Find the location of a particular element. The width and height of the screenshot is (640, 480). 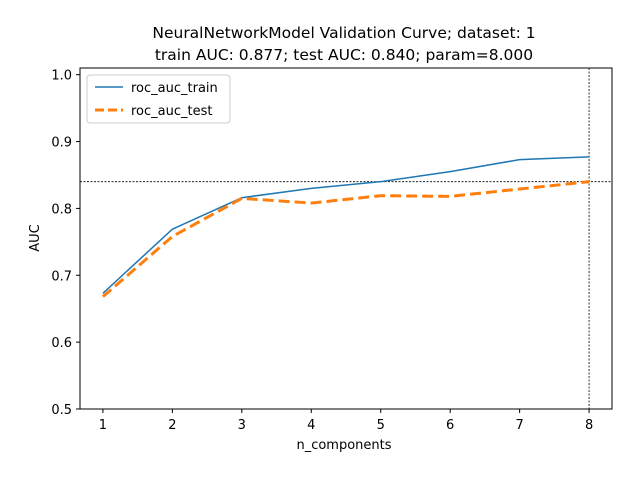

y-tick-label: 0.6 is located at coordinates (61, 343).